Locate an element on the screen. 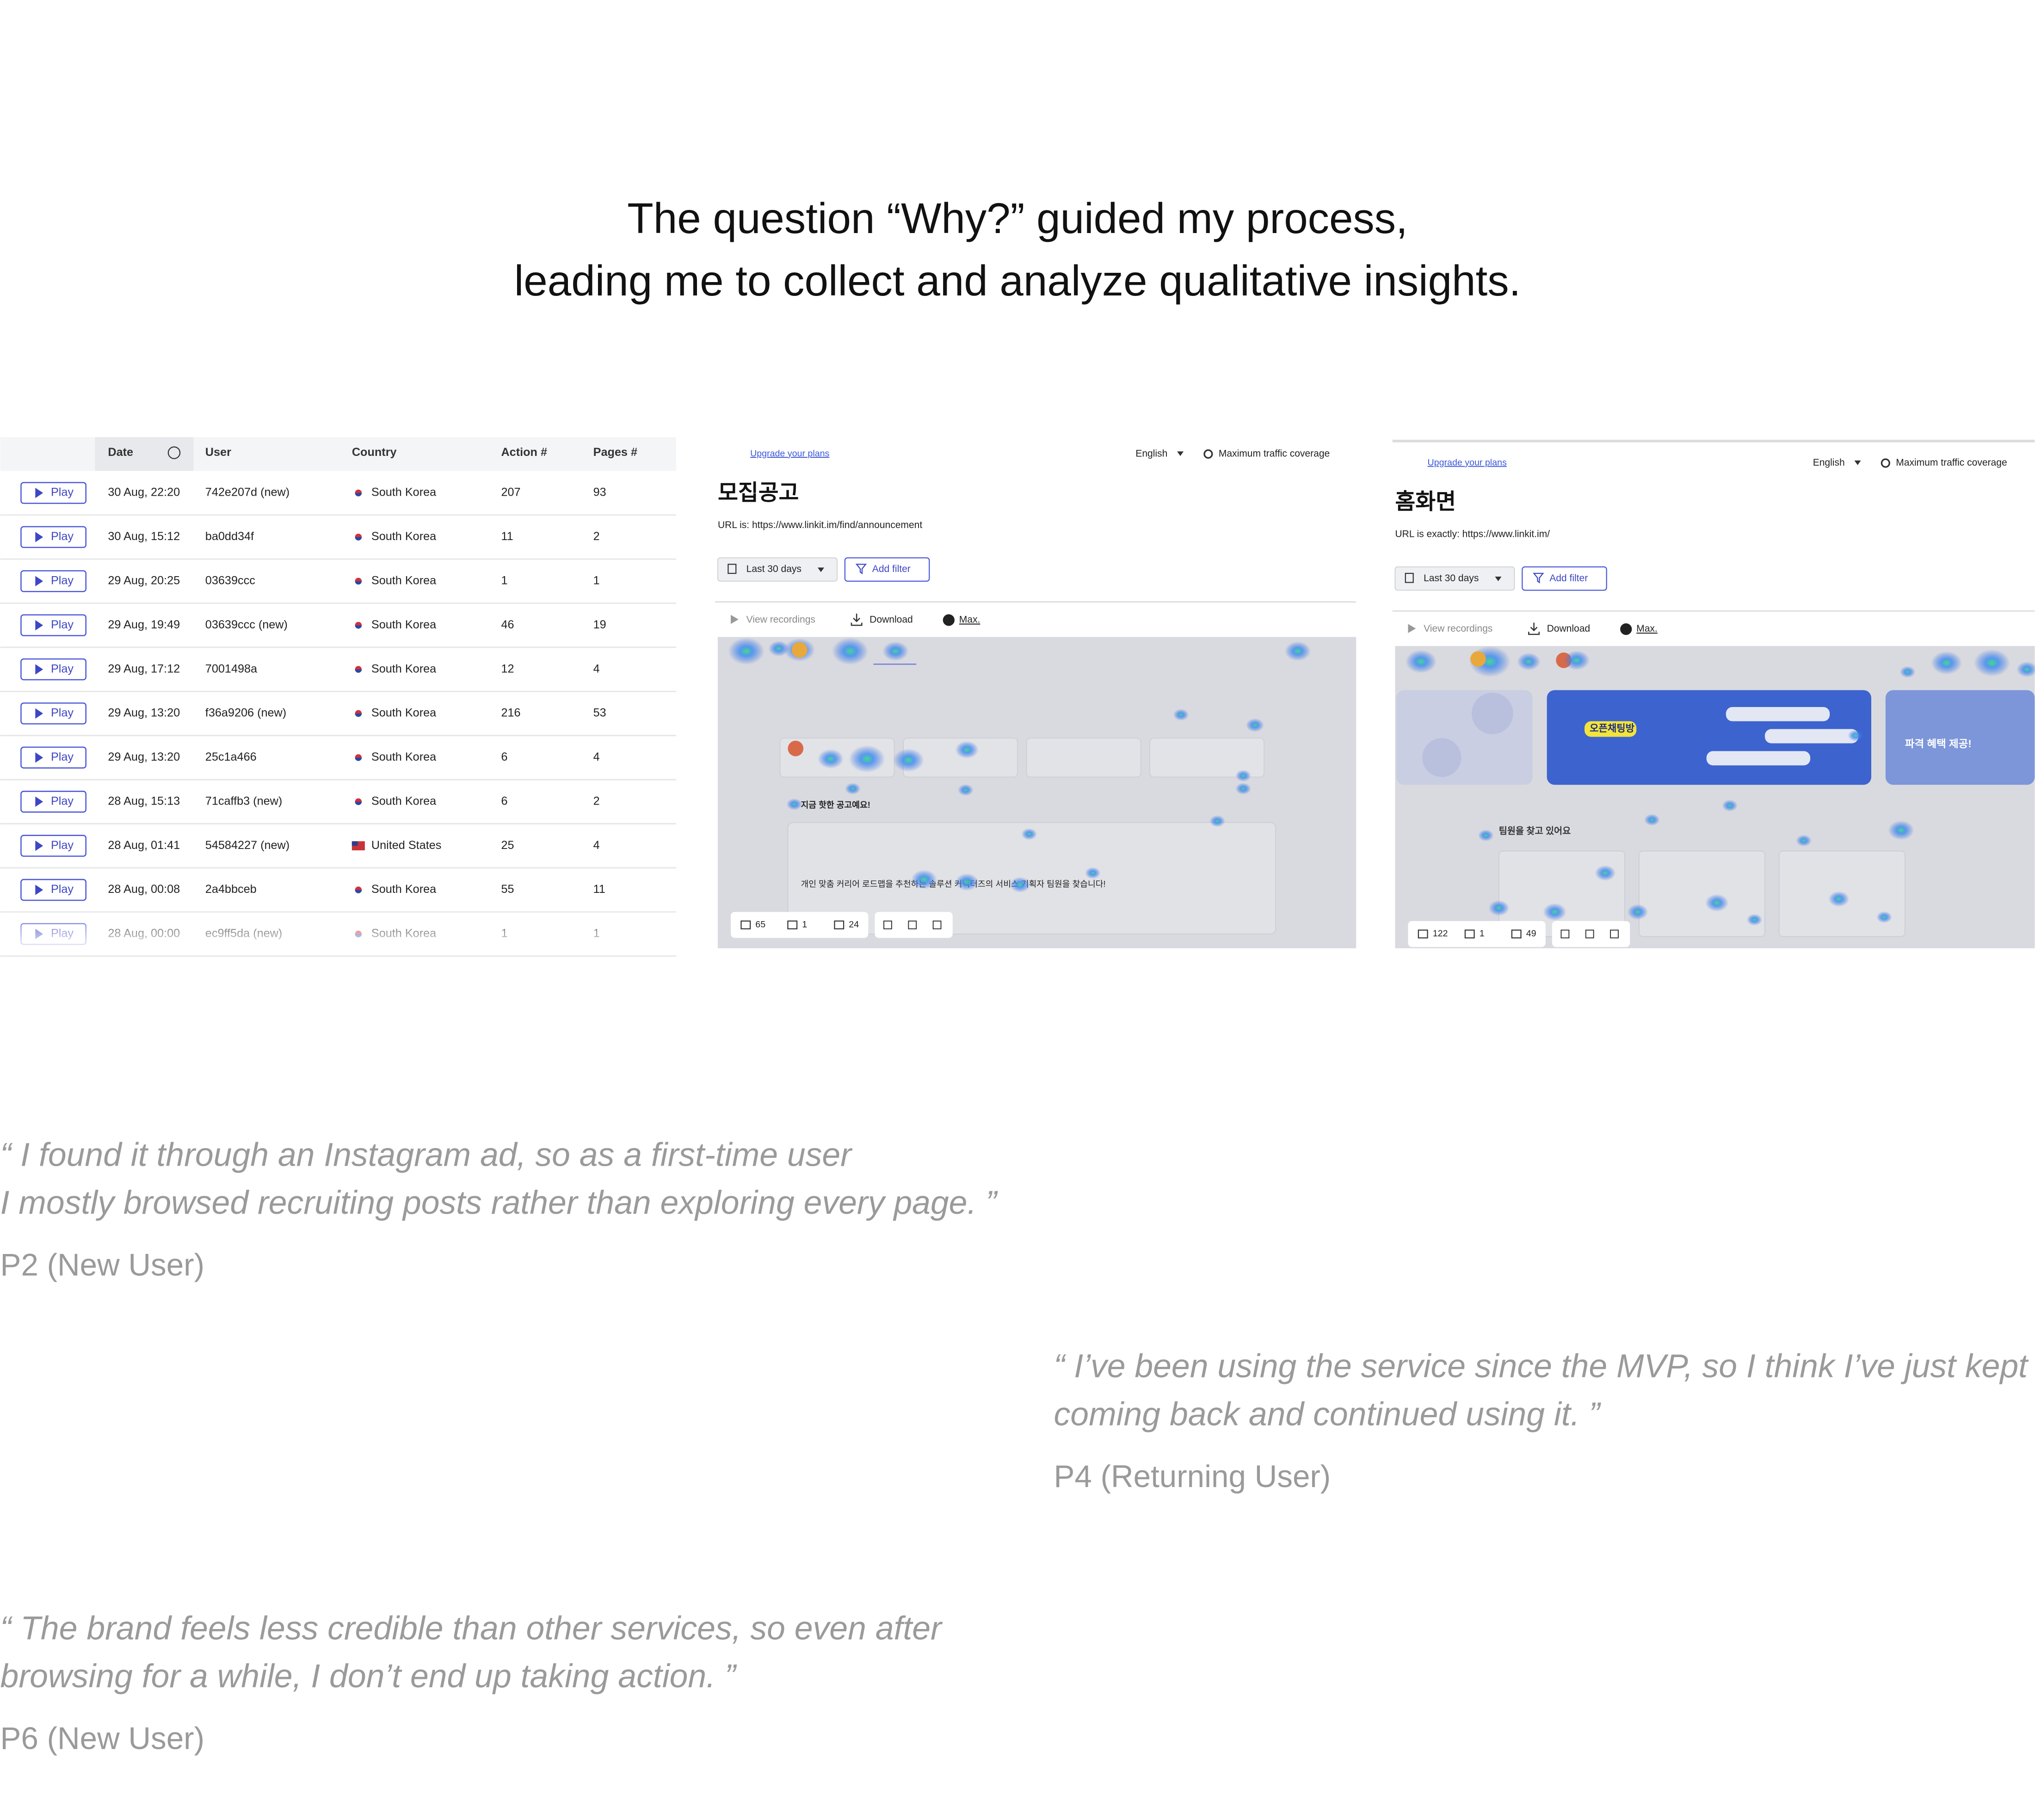 This screenshot has height=1820, width=2035. table-cell: 207 is located at coordinates (510, 492).